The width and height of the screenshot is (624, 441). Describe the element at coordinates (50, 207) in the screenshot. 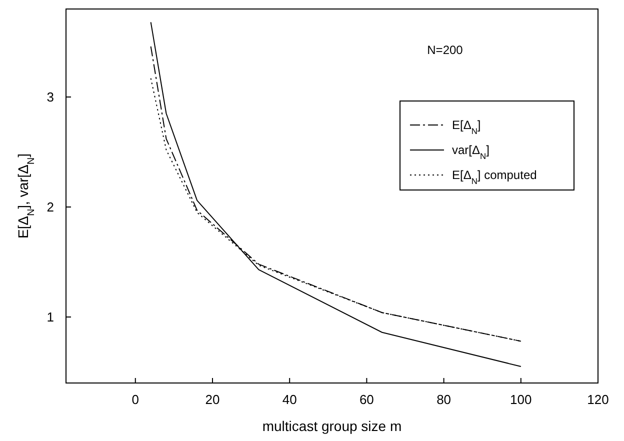

I see `y-tick-label: 2` at that location.